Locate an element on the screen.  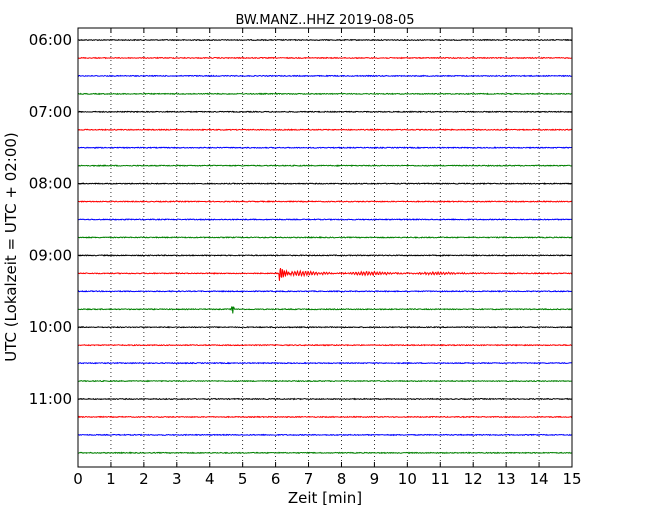
x-tick-label: 0 is located at coordinates (78, 479).